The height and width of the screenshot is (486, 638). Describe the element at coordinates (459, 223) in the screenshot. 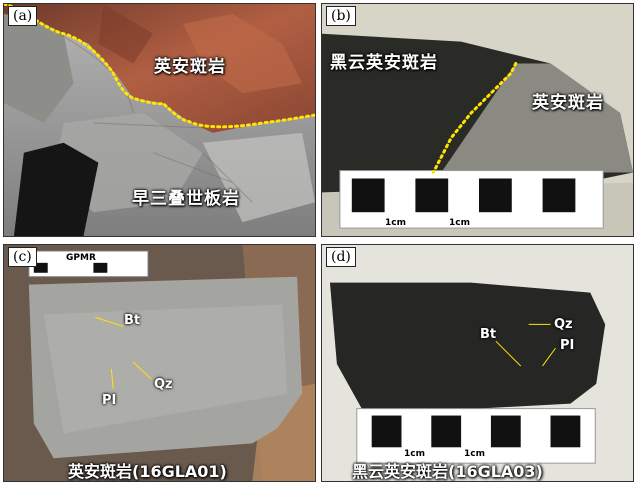

I see `panel-b-scale-unit-2: 1cm` at that location.